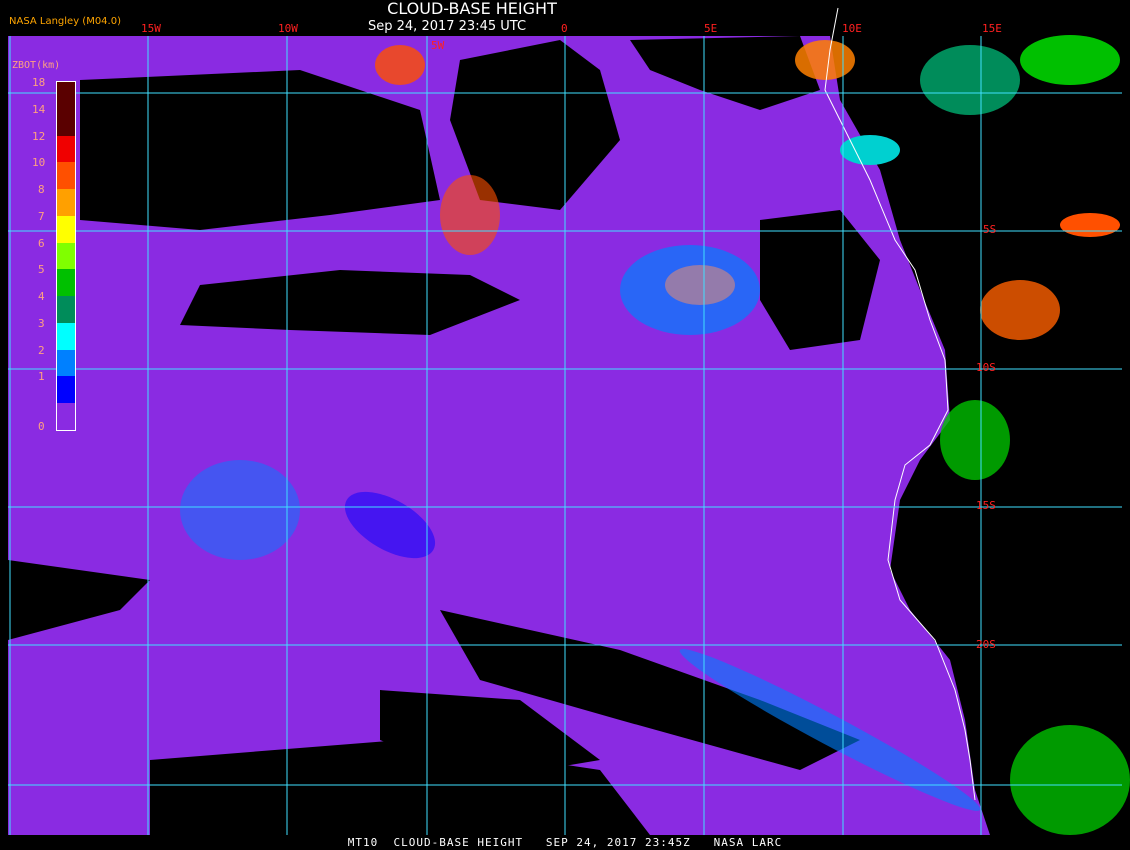  What do you see at coordinates (852, 28) in the screenshot?
I see `lon-label: 10E` at bounding box center [852, 28].